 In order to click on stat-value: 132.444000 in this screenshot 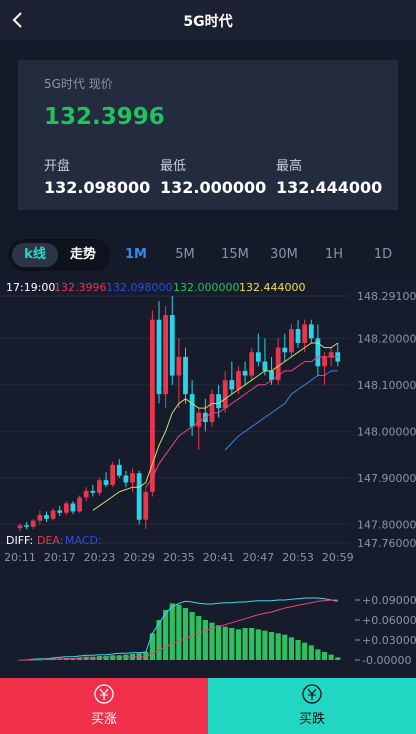, I will do `click(329, 187)`.